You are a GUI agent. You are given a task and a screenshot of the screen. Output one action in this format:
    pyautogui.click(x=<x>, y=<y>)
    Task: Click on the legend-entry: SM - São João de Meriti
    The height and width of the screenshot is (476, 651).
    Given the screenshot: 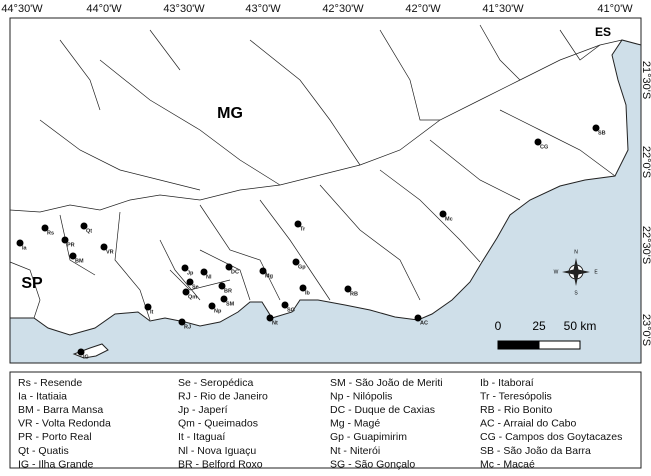 What is the action you would take?
    pyautogui.click(x=386, y=383)
    